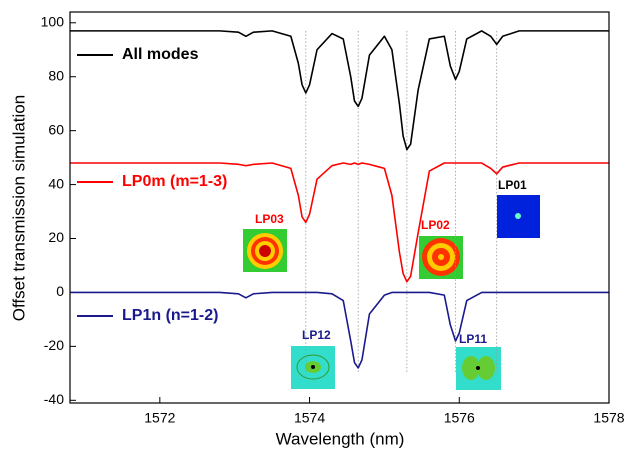 The height and width of the screenshot is (458, 626). I want to click on y-axis-title: Offset transmission simulation, so click(18, 208).